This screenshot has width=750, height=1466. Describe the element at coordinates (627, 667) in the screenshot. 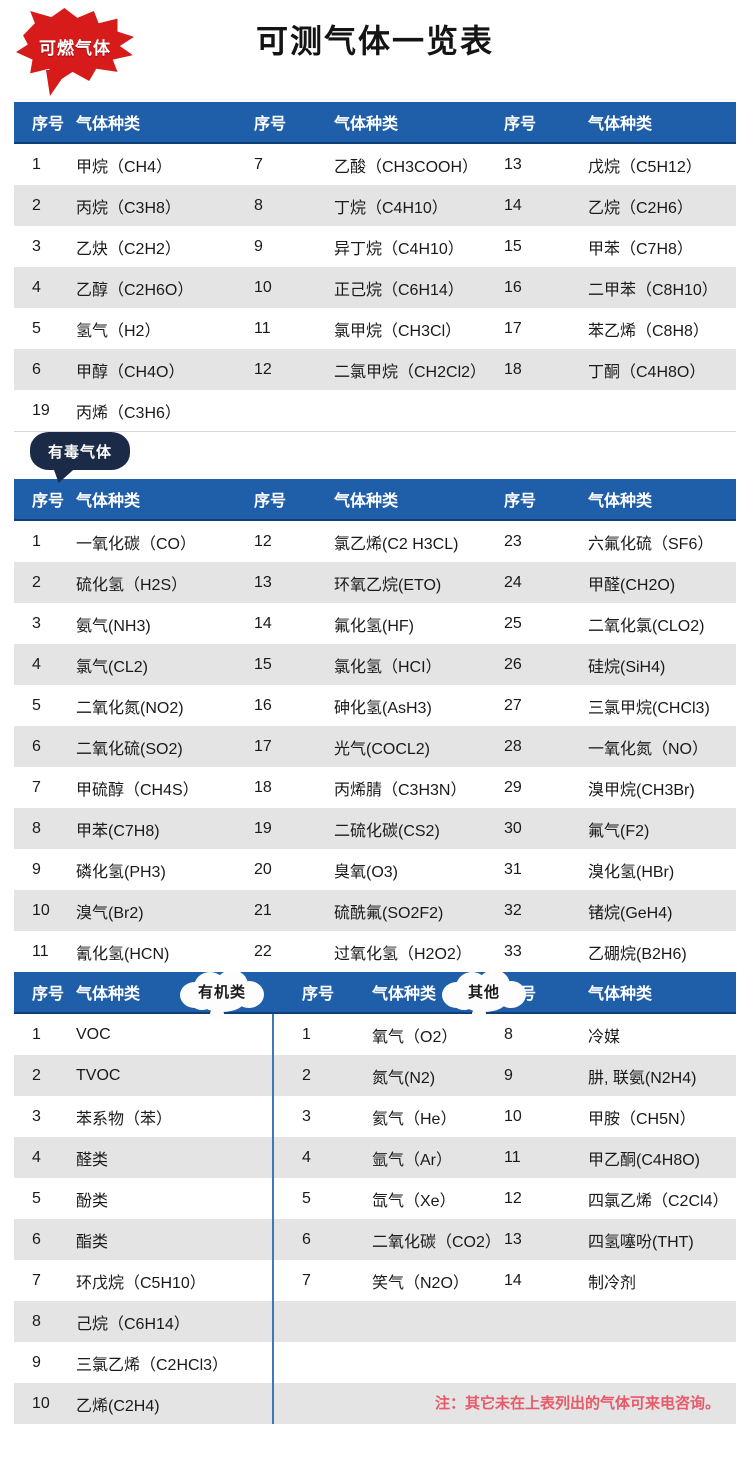

I see `row-gas-3: 硅烷(SiH4)` at that location.